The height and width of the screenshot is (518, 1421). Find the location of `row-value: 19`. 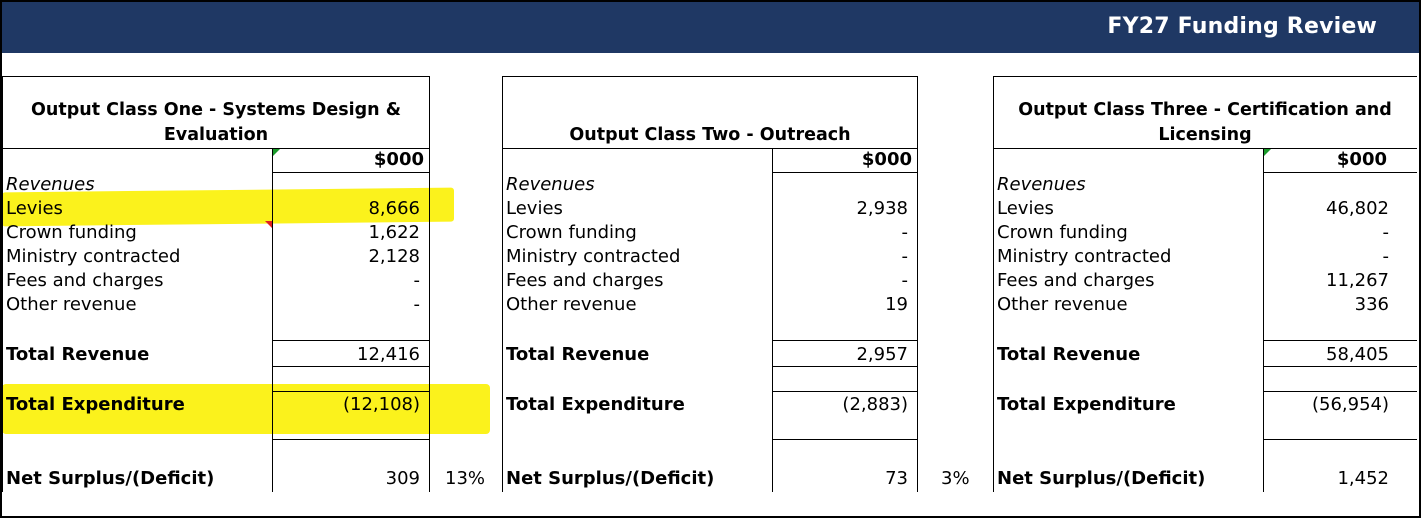

row-value: 19 is located at coordinates (896, 304).